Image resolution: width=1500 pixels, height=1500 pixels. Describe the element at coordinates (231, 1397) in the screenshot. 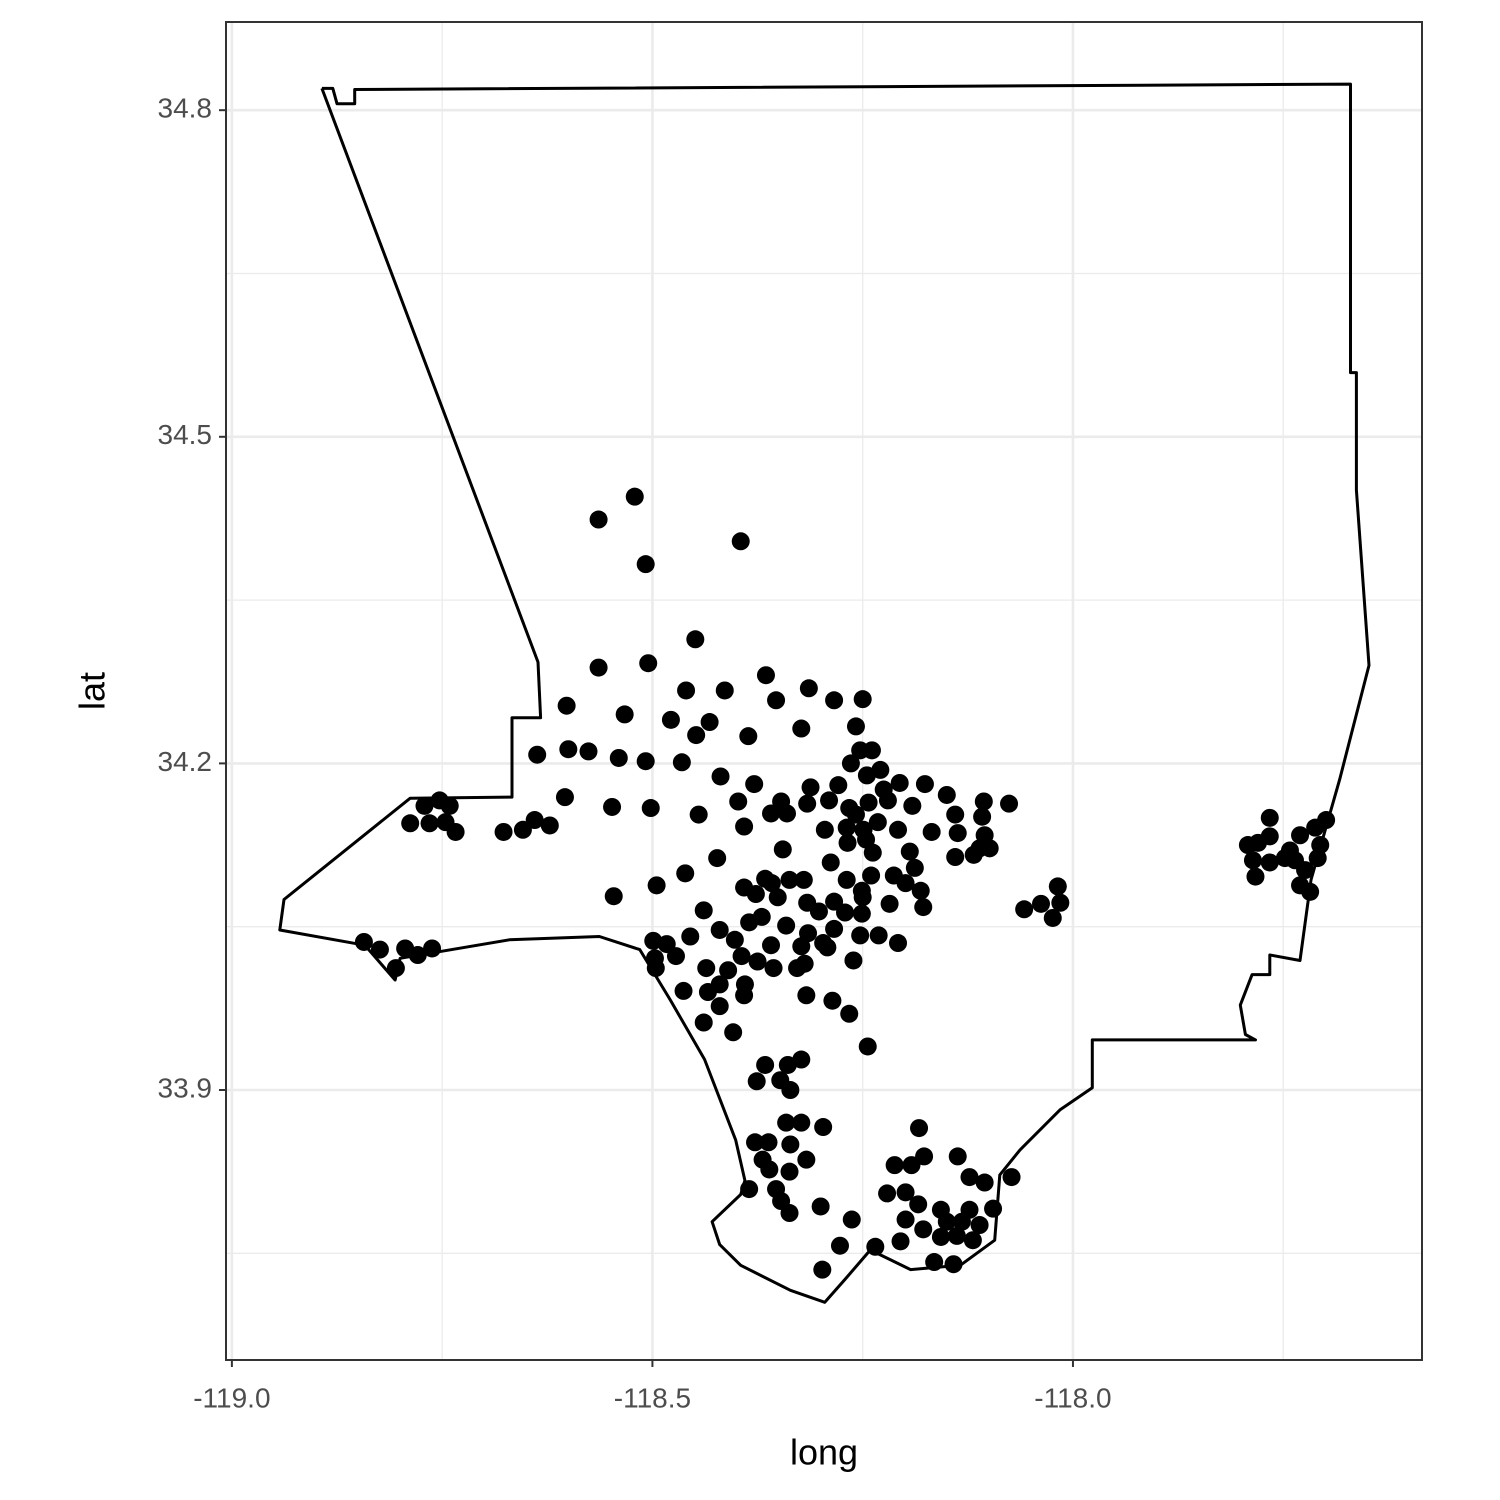

I see `x-tick-label: -119.0` at that location.